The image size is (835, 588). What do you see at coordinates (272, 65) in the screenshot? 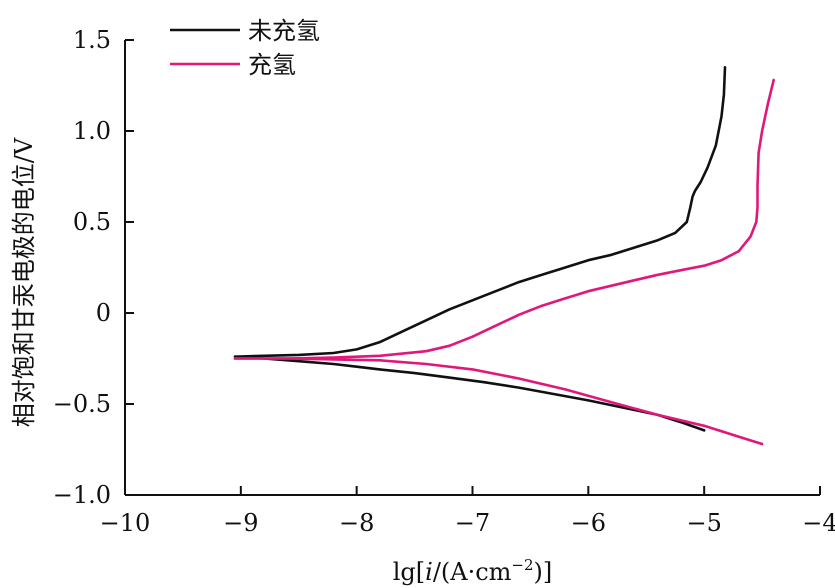
I see `legend-label: 充氢` at bounding box center [272, 65].